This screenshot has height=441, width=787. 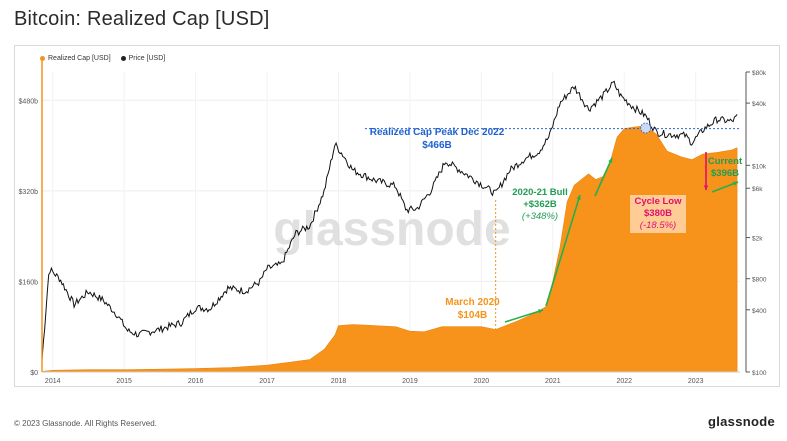 What do you see at coordinates (759, 311) in the screenshot?
I see `right-tick-label: $400` at bounding box center [759, 311].